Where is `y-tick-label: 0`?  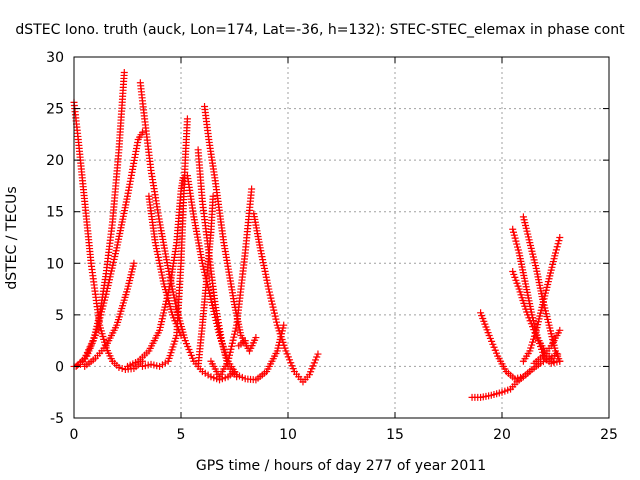 y-tick-label: 0 is located at coordinates (59, 367).